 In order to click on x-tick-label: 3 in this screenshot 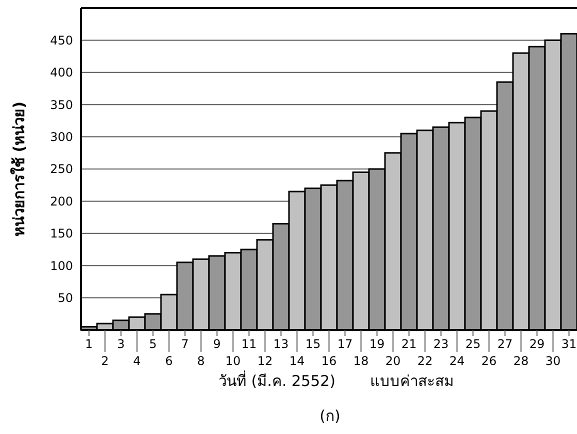, I will do `click(121, 344)`.